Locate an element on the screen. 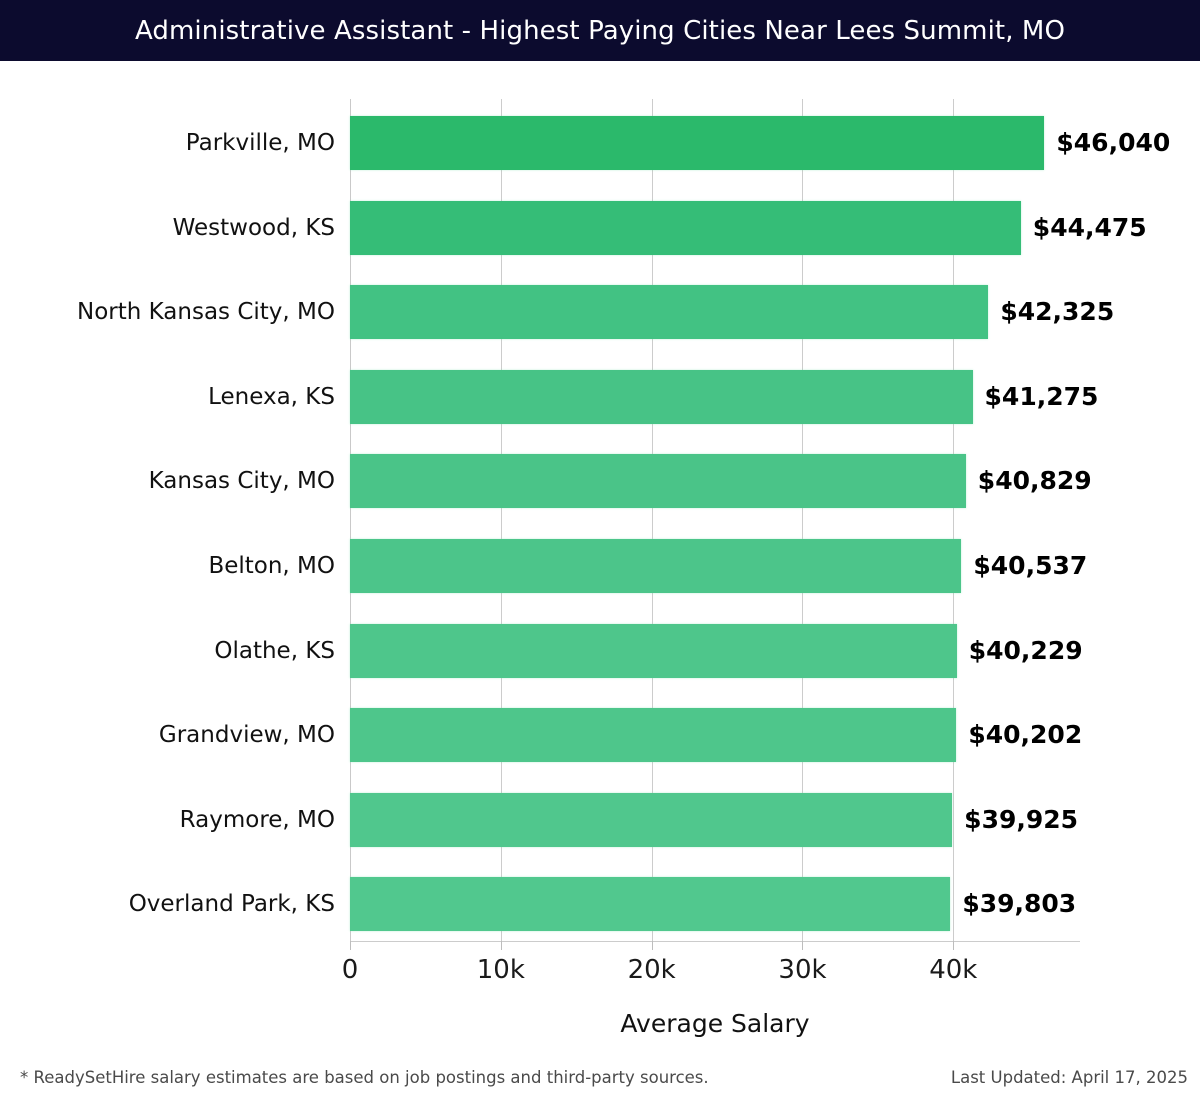 This screenshot has width=1200, height=1120. bar-row: Lenexa, KS $41,275 is located at coordinates (600, 396).